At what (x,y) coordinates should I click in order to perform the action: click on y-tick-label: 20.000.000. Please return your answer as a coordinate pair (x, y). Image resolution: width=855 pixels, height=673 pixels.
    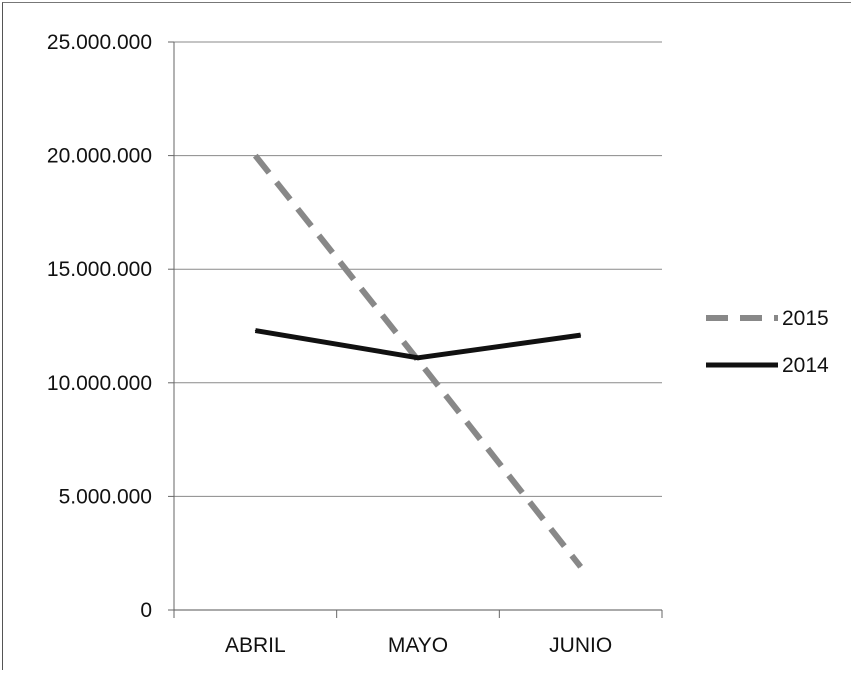
    Looking at the image, I should click on (99, 156).